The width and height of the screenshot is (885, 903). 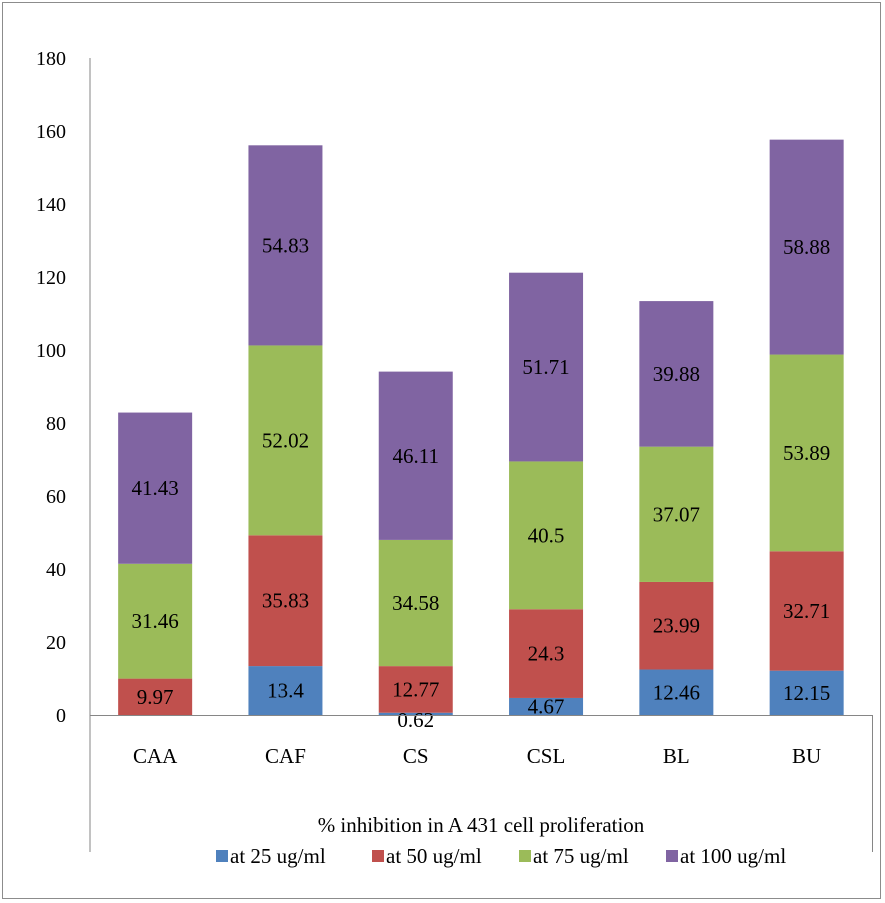 What do you see at coordinates (806, 756) in the screenshot?
I see `category-label: BU` at bounding box center [806, 756].